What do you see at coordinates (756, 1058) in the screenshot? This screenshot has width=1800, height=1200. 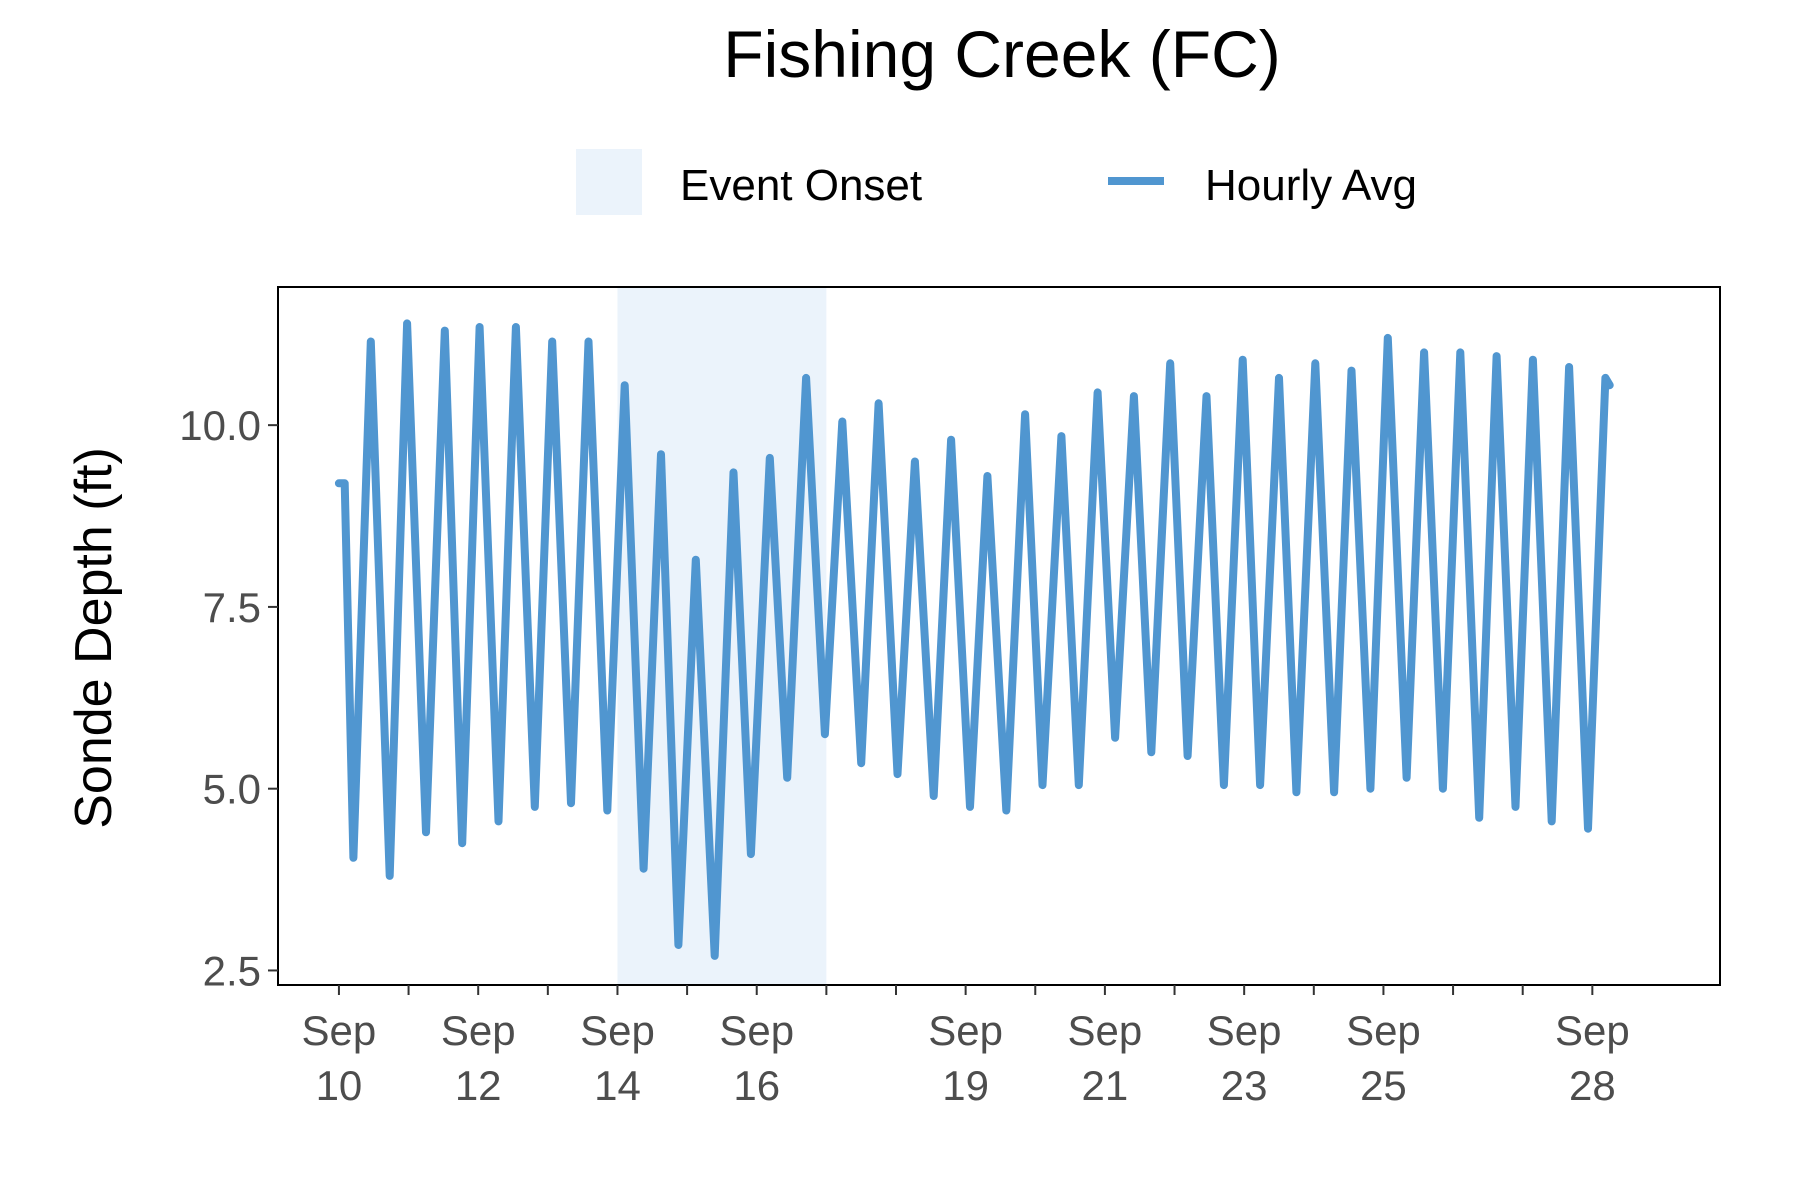 I see `x-tick-label: Sep 16` at bounding box center [756, 1058].